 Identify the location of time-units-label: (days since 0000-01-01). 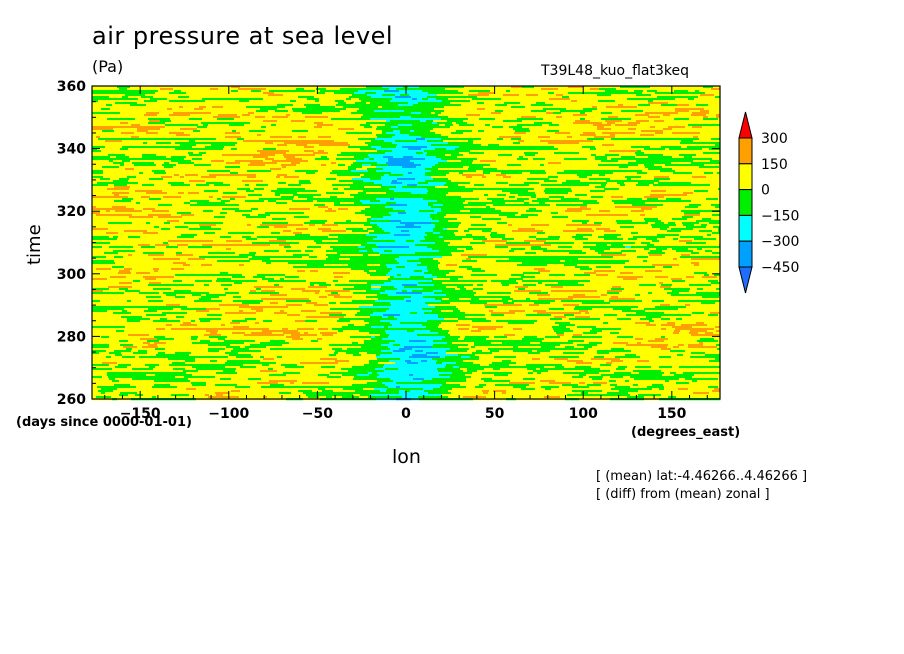
(104, 422).